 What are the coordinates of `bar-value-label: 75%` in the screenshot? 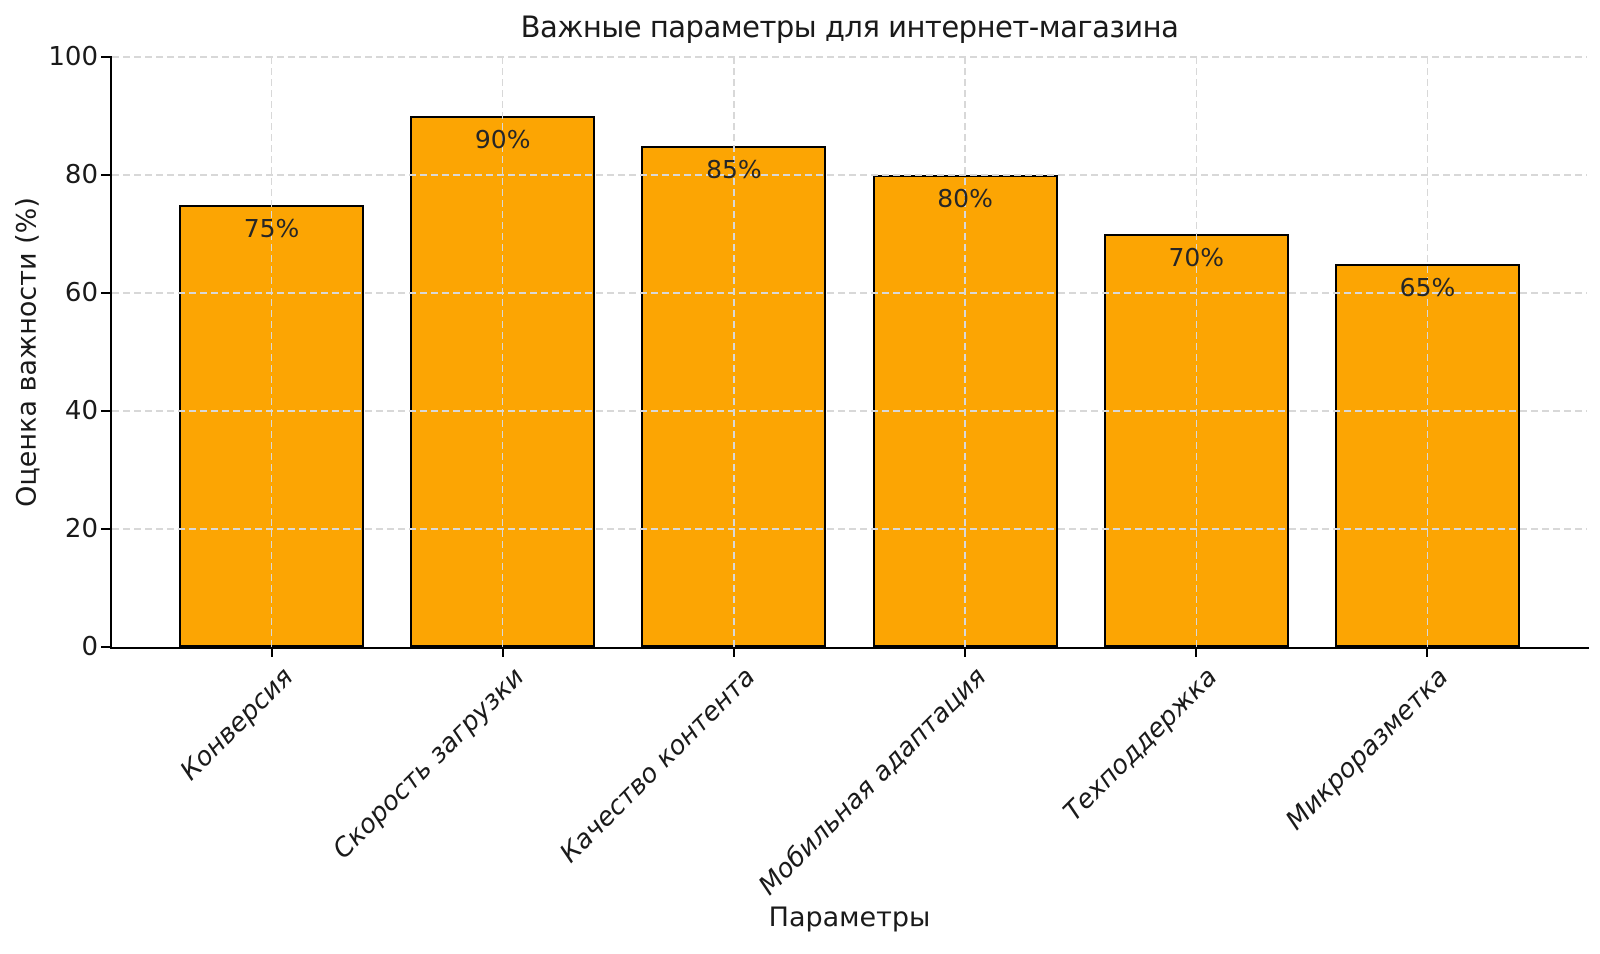 It's located at (271, 228).